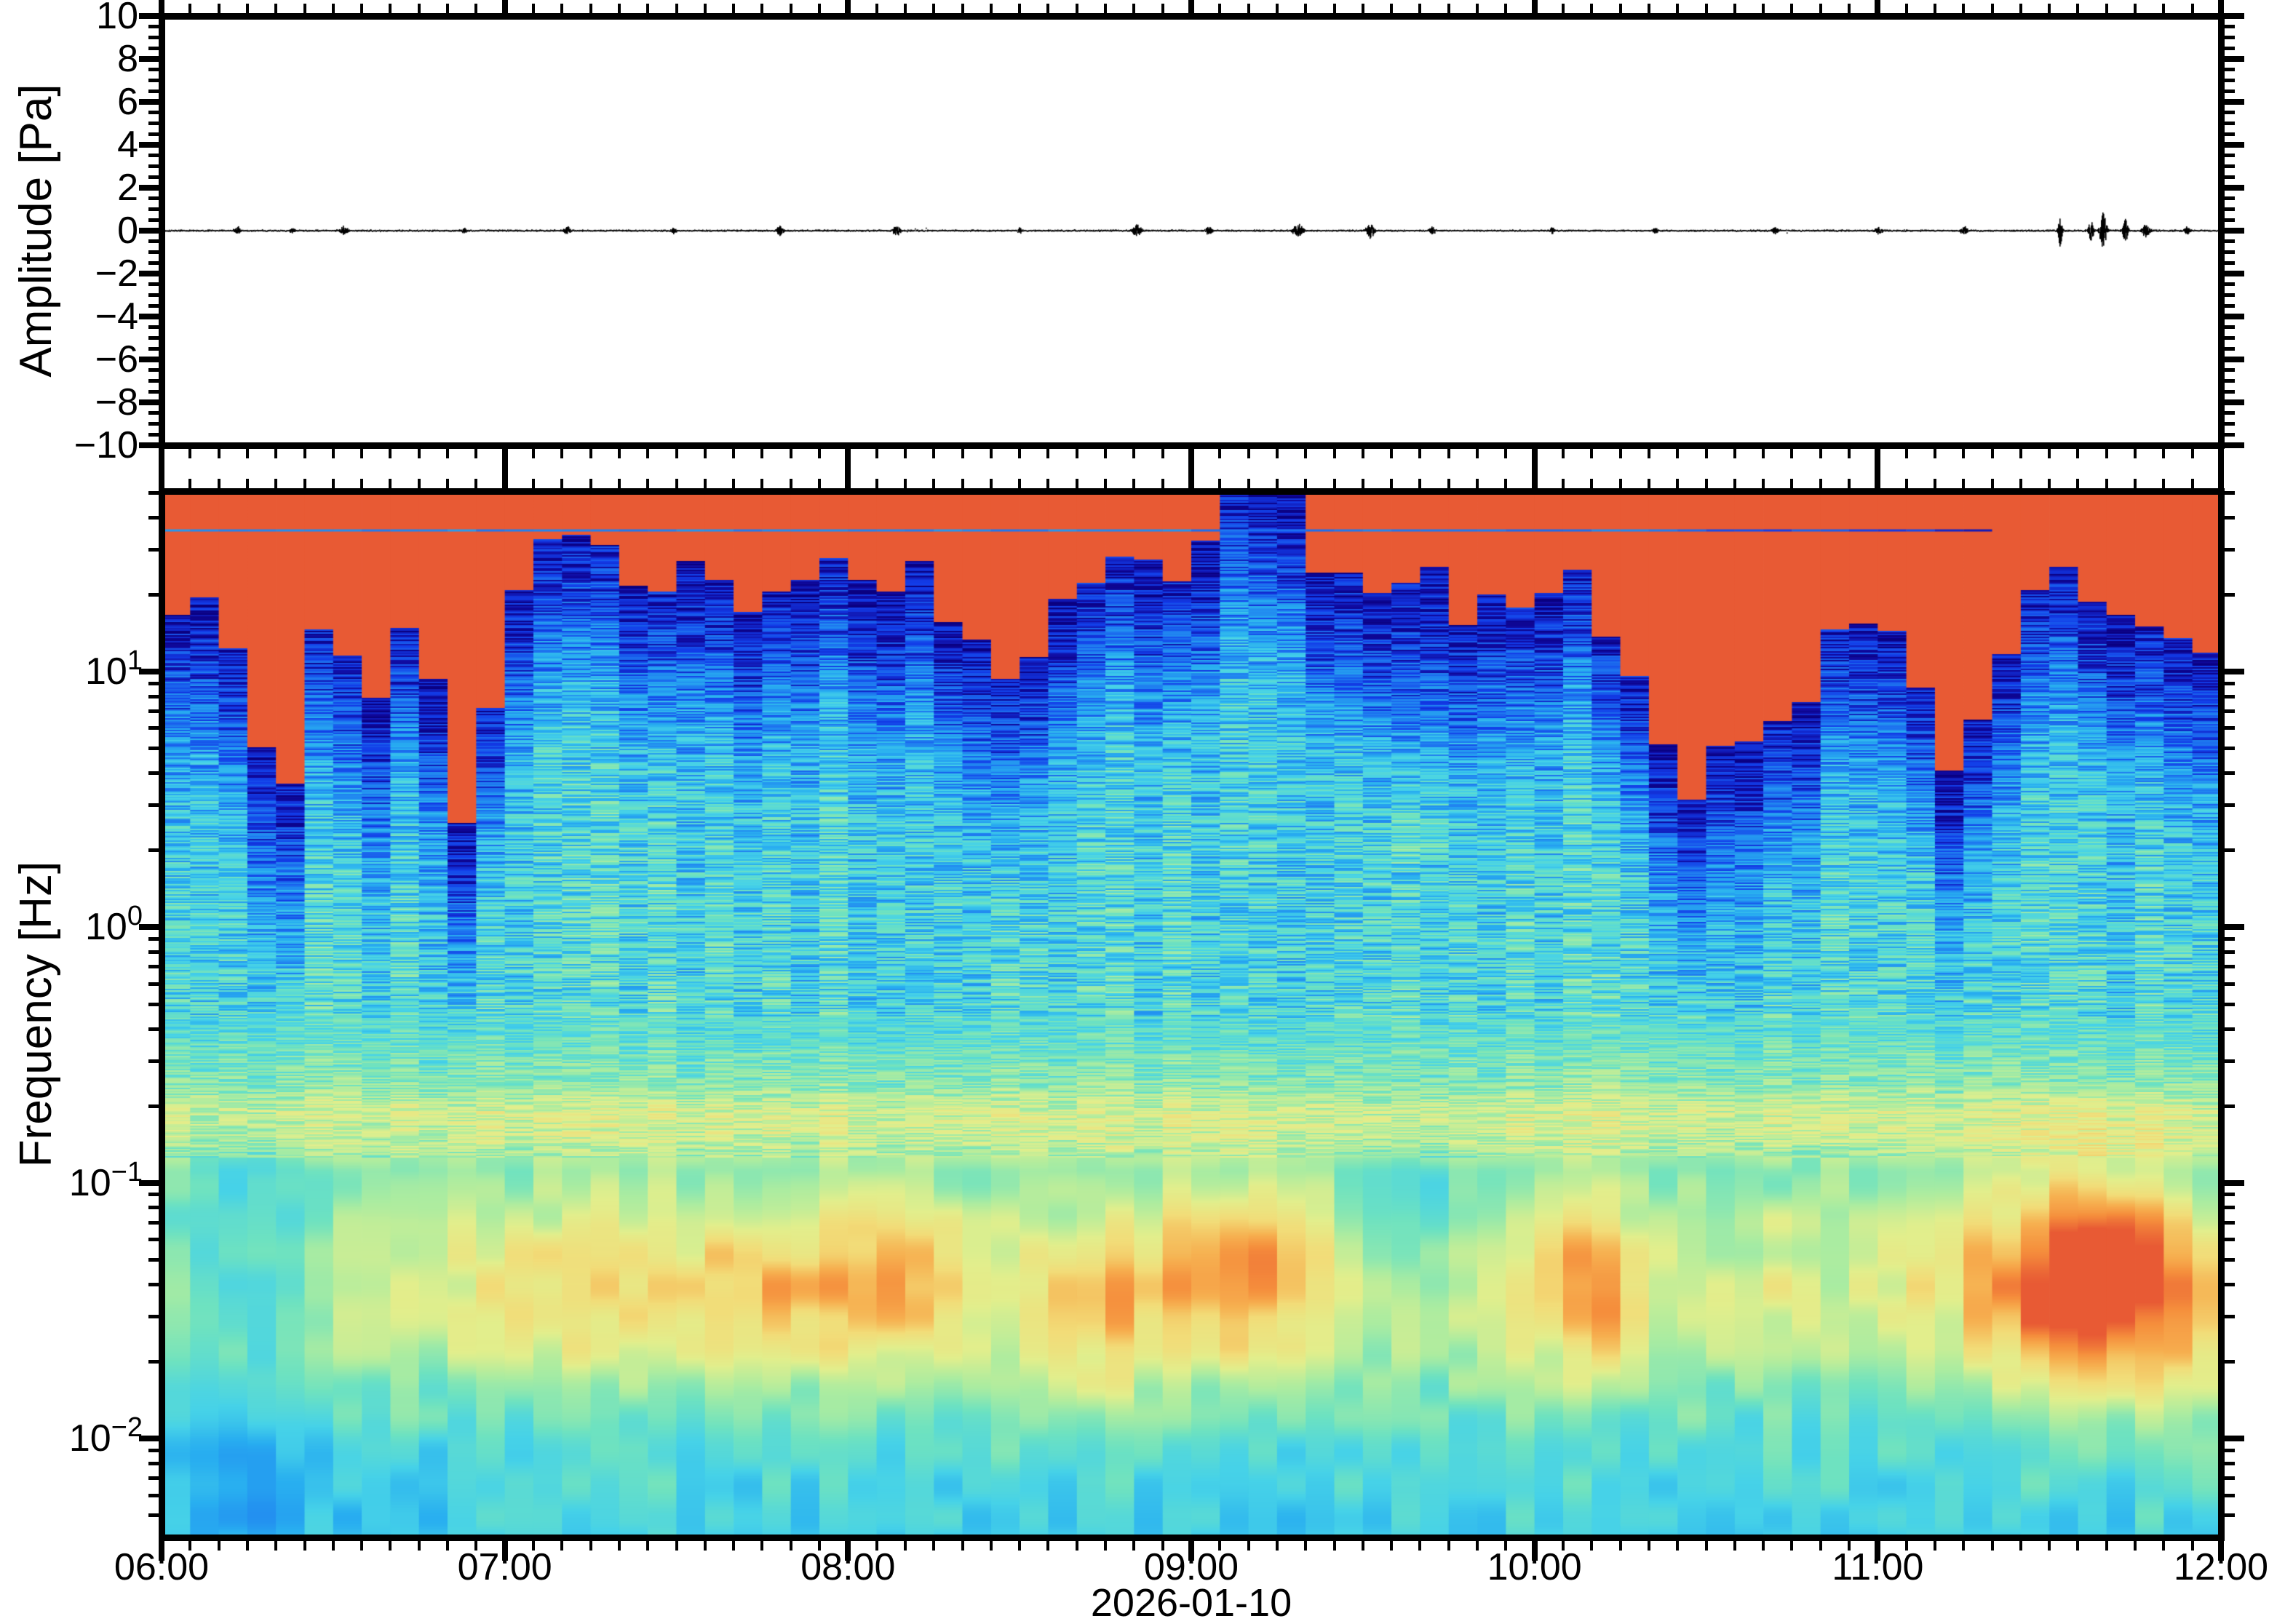  I want to click on date-label: 2026-01-10, so click(1191, 1602).